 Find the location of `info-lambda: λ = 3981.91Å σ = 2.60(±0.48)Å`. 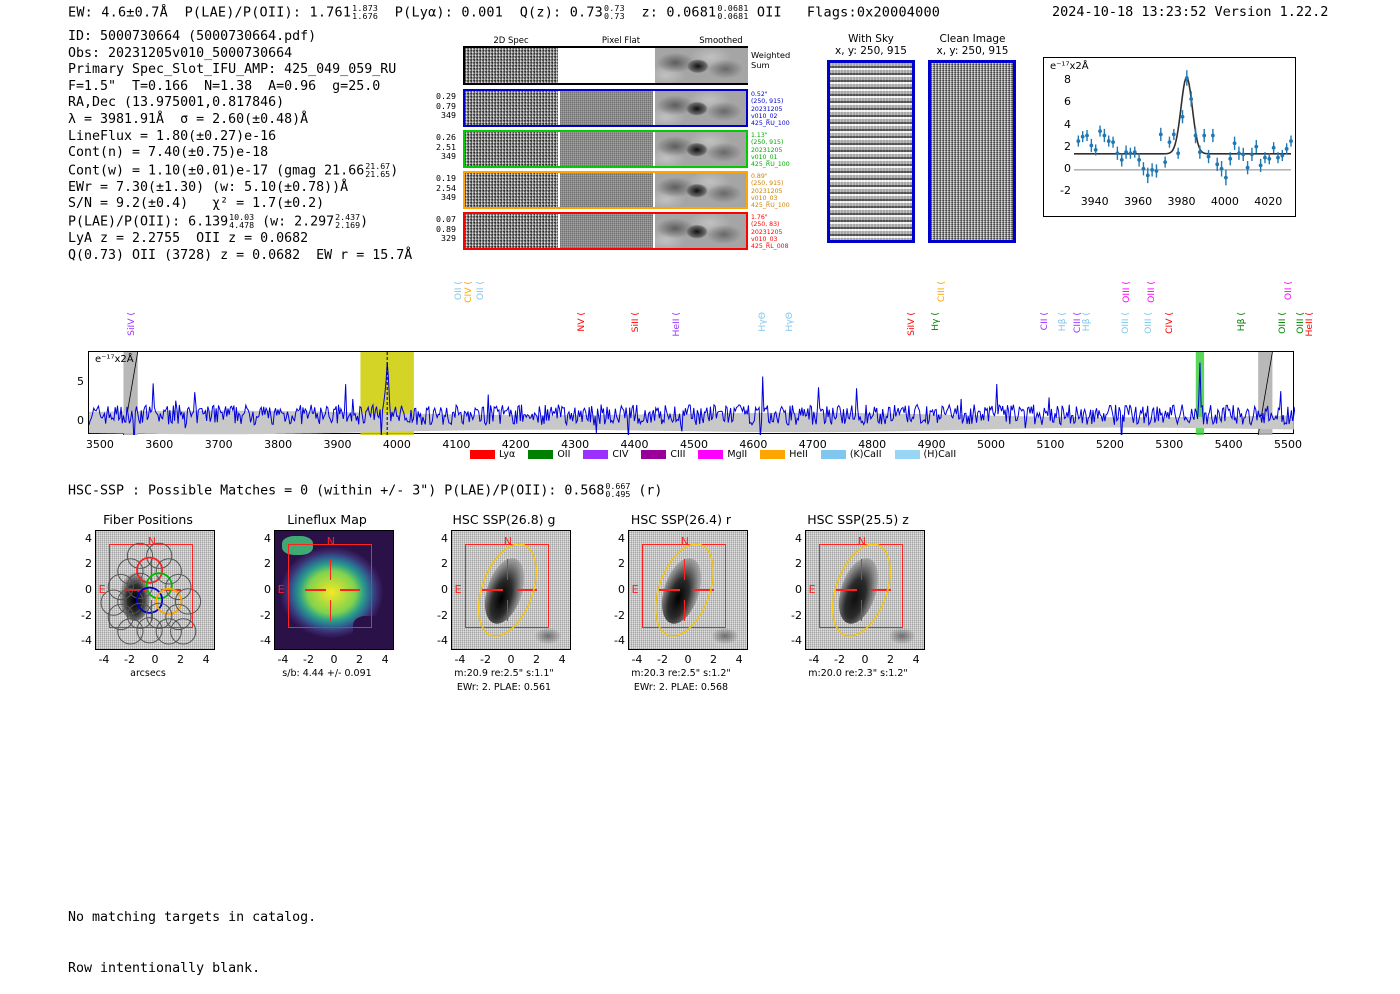

info-lambda: λ = 3981.91Å σ = 2.60(±0.48)Å is located at coordinates (188, 119).